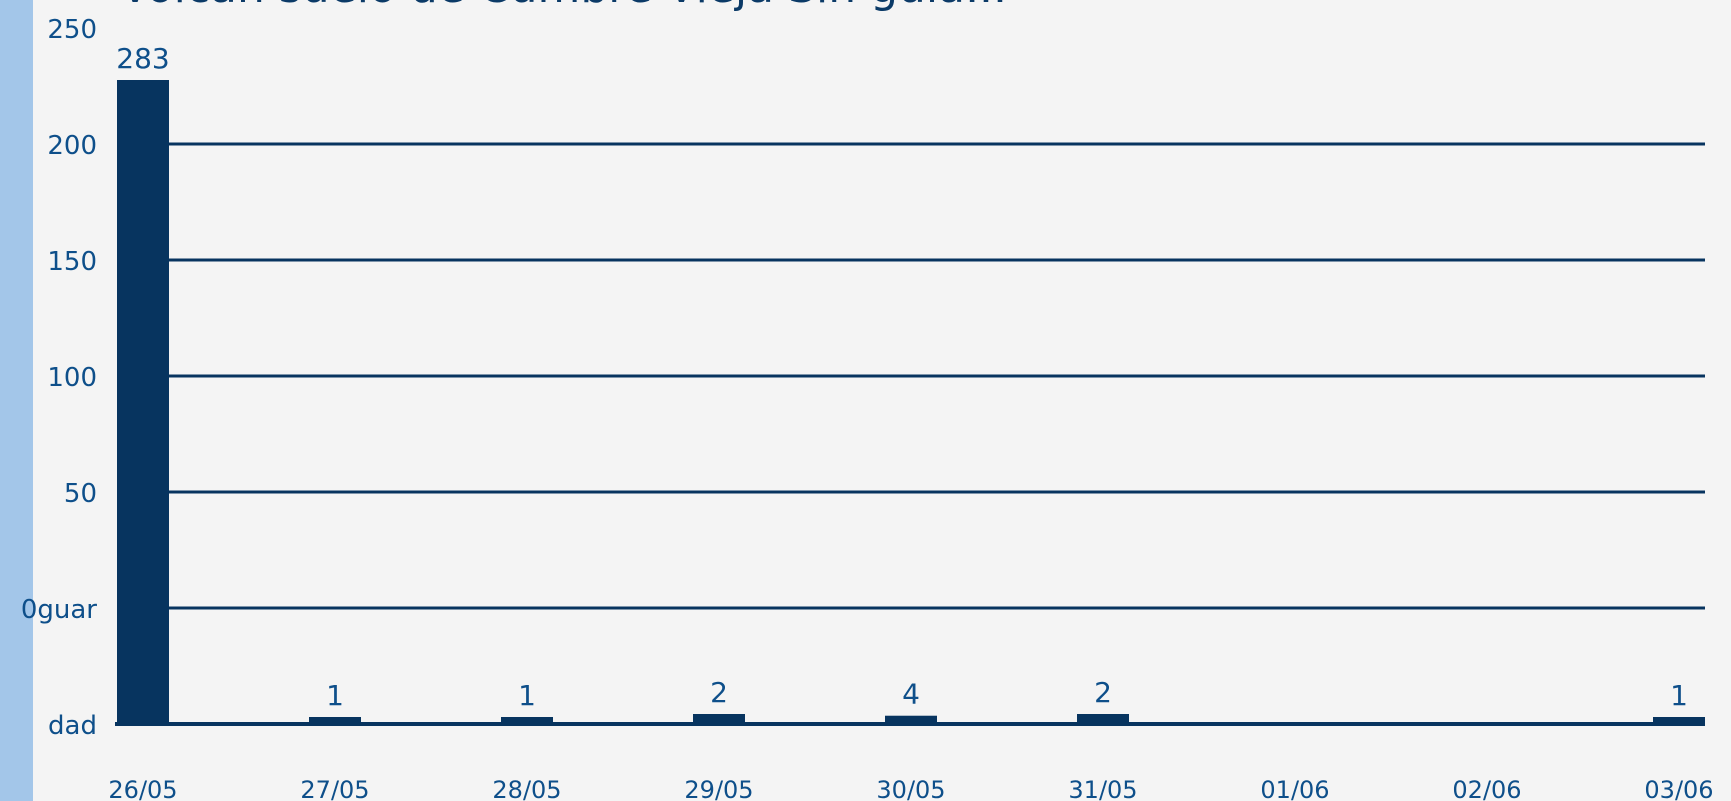  Describe the element at coordinates (142, 58) in the screenshot. I see `data-label: 283` at that location.